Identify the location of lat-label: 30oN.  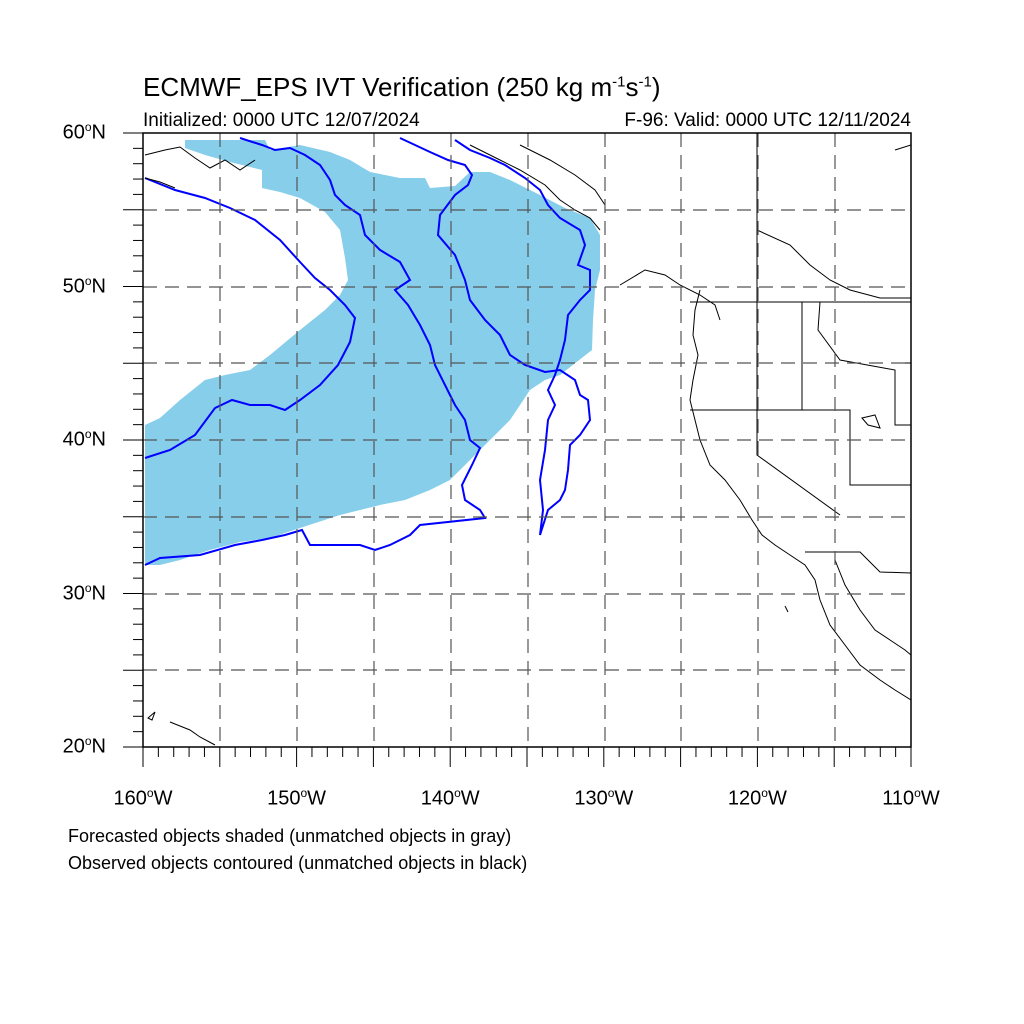
(84, 592).